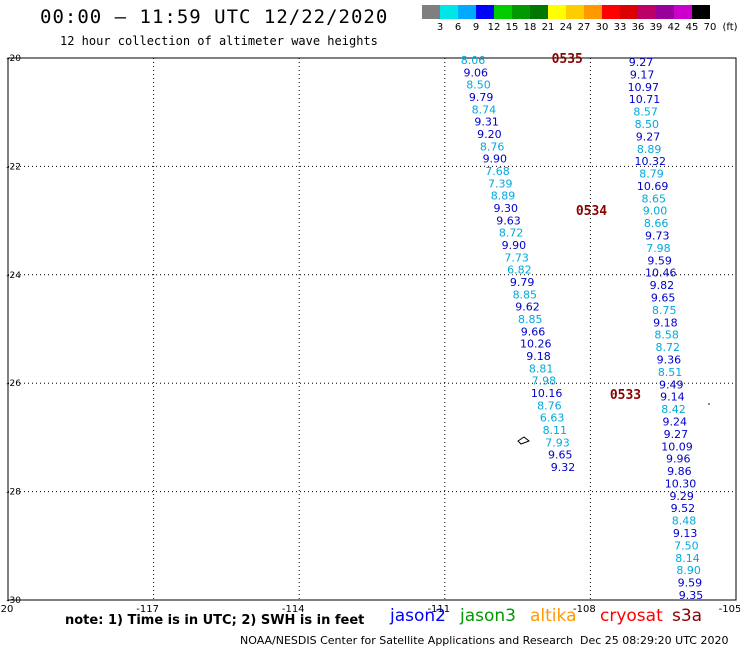 The height and width of the screenshot is (650, 740). I want to click on legend-tick-label: 33, so click(620, 27).